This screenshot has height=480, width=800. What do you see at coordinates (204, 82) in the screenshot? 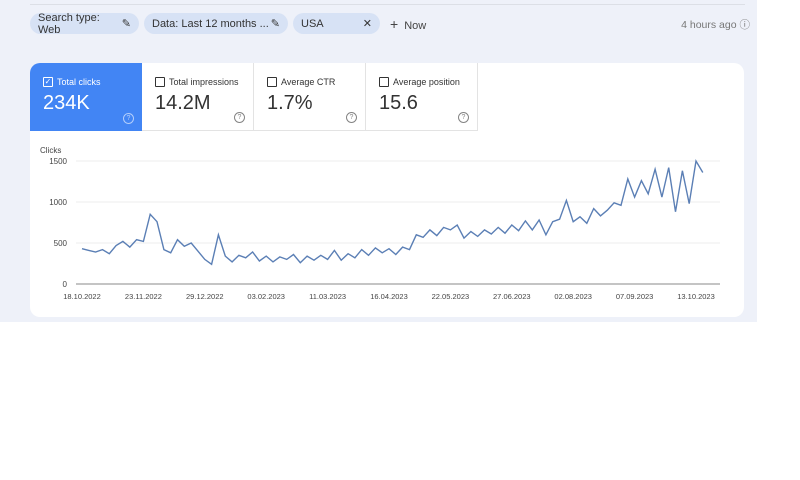
I see `metric-label: Total impressions` at bounding box center [204, 82].